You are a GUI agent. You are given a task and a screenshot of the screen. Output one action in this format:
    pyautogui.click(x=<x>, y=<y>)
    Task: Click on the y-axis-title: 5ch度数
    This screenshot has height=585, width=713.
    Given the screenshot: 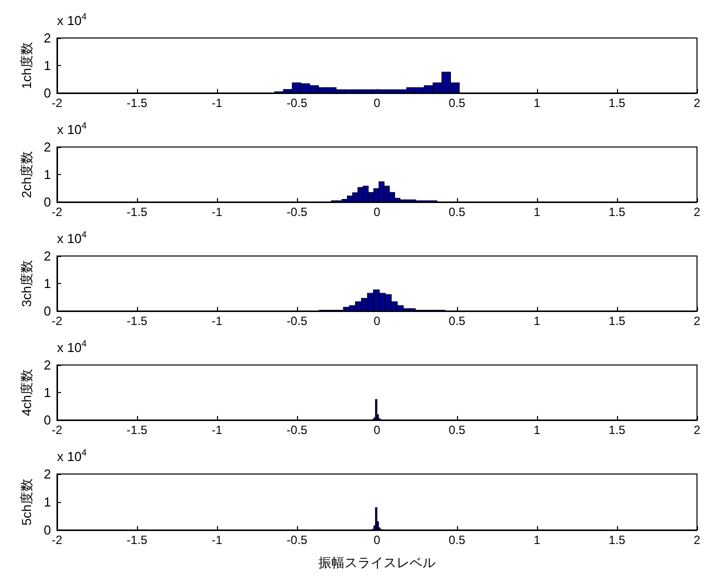 What is the action you would take?
    pyautogui.click(x=26, y=502)
    